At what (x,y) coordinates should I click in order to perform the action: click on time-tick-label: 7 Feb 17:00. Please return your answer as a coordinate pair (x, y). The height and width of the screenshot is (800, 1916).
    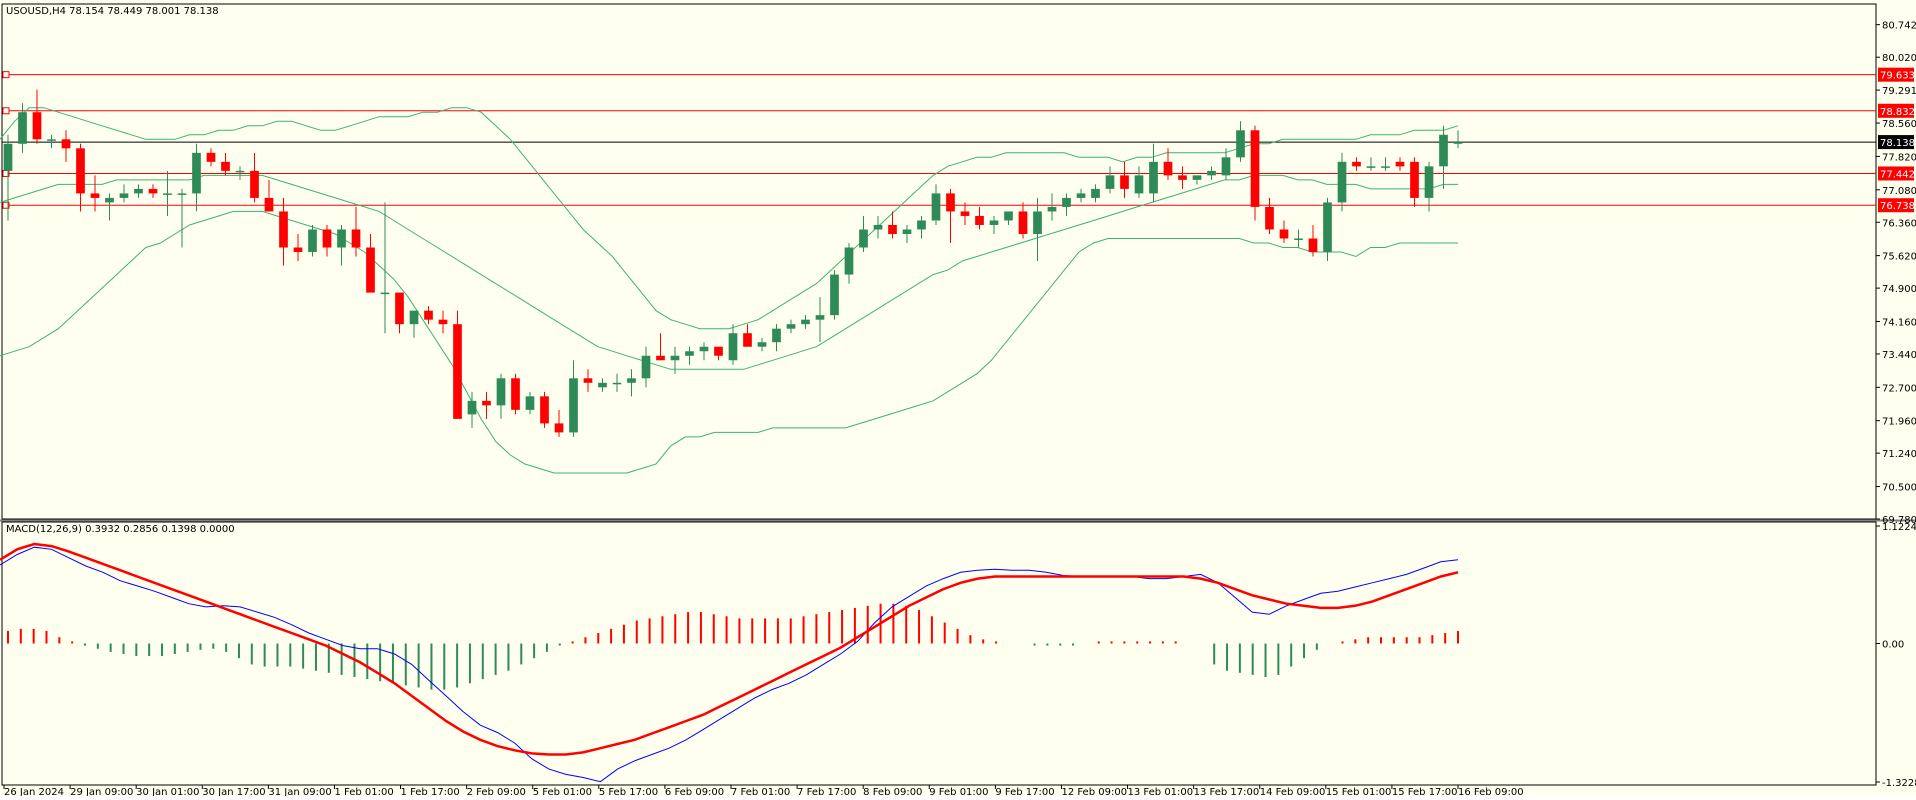
    Looking at the image, I should click on (826, 791).